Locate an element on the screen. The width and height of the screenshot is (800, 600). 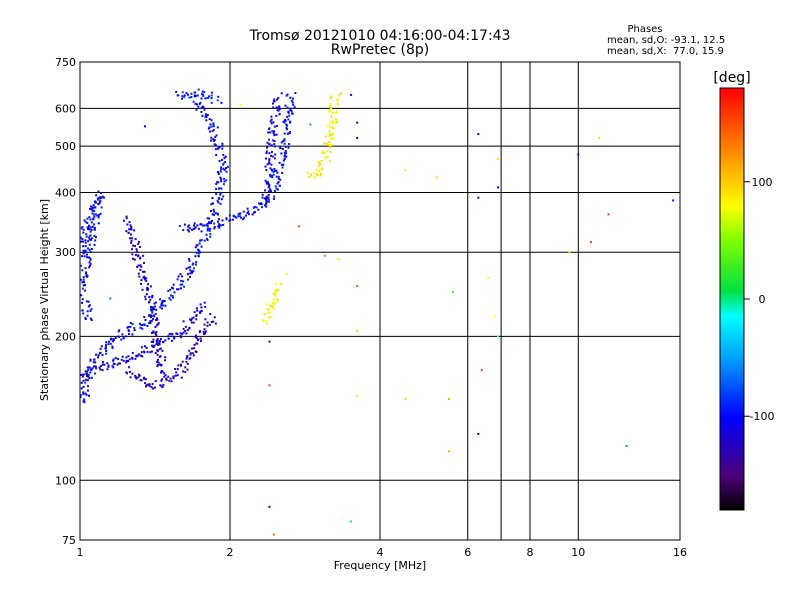
y-tick-label: 600 is located at coordinates (65, 108).